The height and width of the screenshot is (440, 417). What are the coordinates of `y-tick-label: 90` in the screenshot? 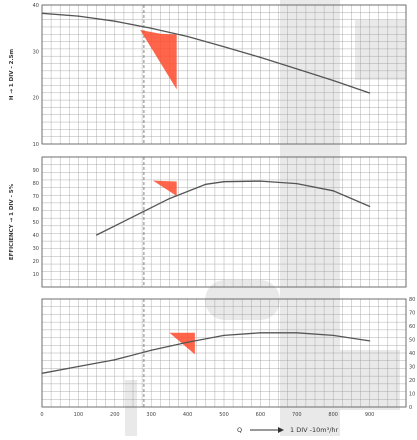 It's located at (36, 171).